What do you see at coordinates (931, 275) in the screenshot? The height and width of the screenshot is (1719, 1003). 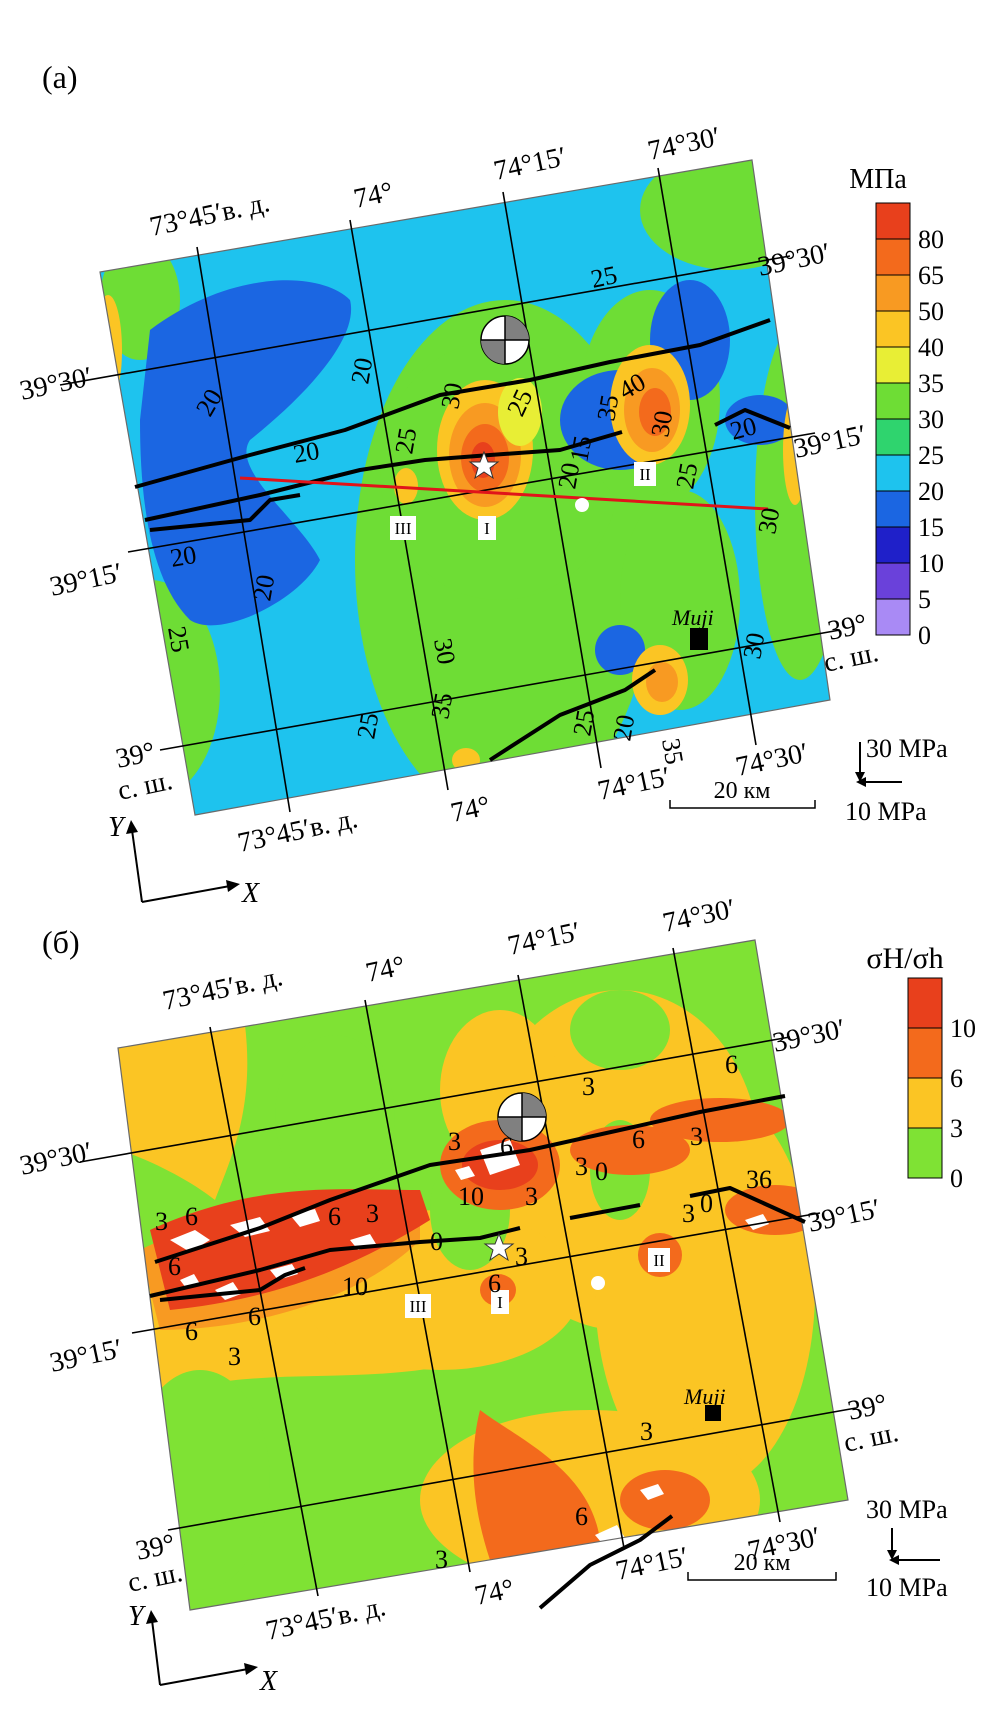 I see `legend-level-label: 65` at bounding box center [931, 275].